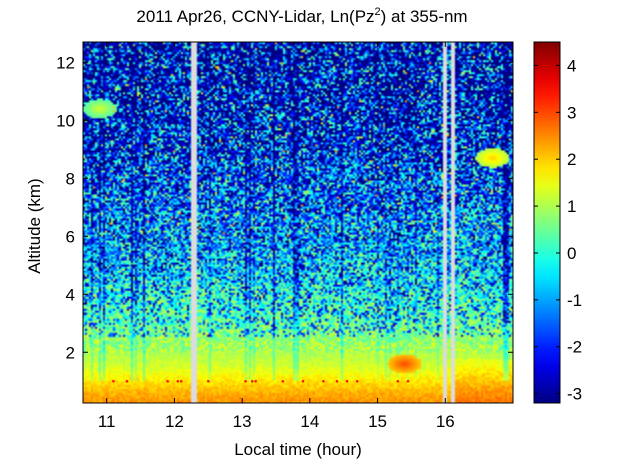  What do you see at coordinates (70, 294) in the screenshot?
I see `y-tick-label-4: 4` at bounding box center [70, 294].